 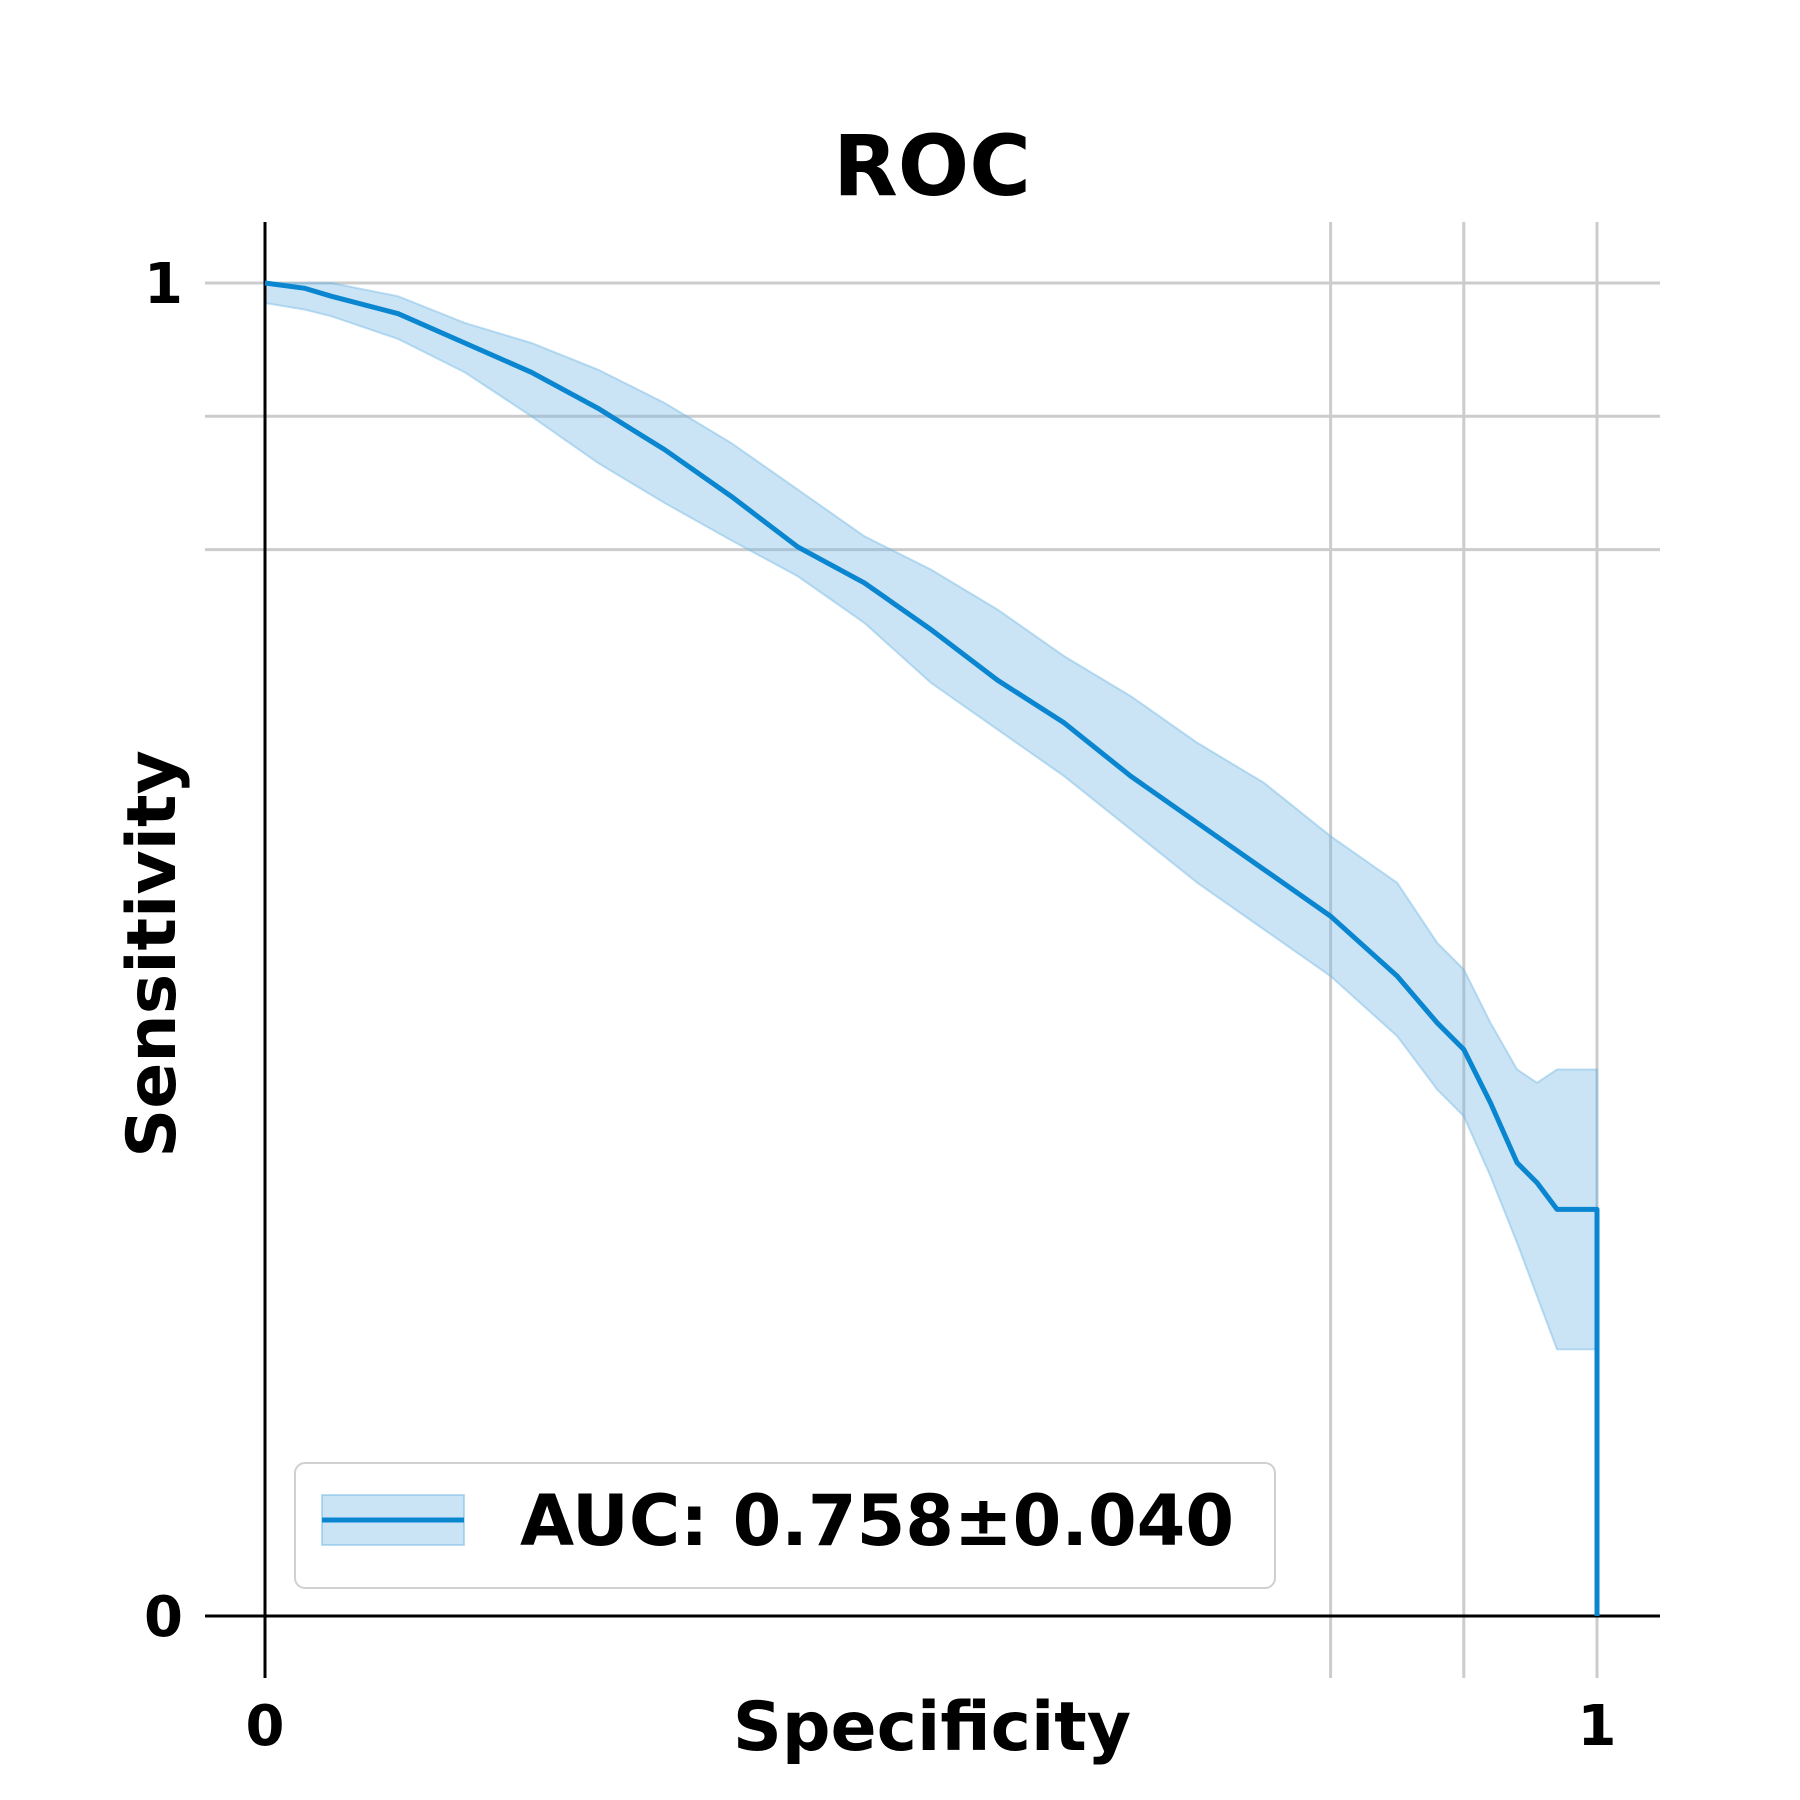 What do you see at coordinates (265, 1726) in the screenshot?
I see `x-tick-label: 0` at bounding box center [265, 1726].